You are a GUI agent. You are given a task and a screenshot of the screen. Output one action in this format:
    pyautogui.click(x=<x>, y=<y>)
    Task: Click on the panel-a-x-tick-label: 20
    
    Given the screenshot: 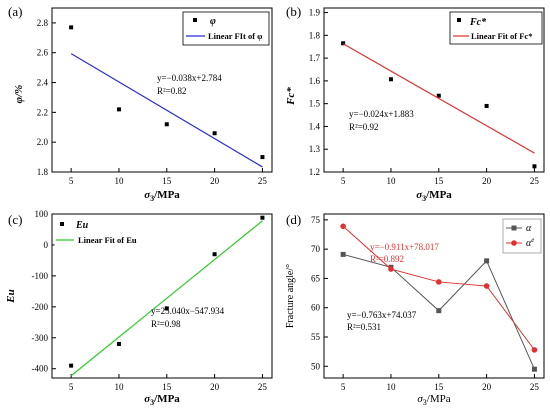 What is the action you would take?
    pyautogui.click(x=215, y=181)
    